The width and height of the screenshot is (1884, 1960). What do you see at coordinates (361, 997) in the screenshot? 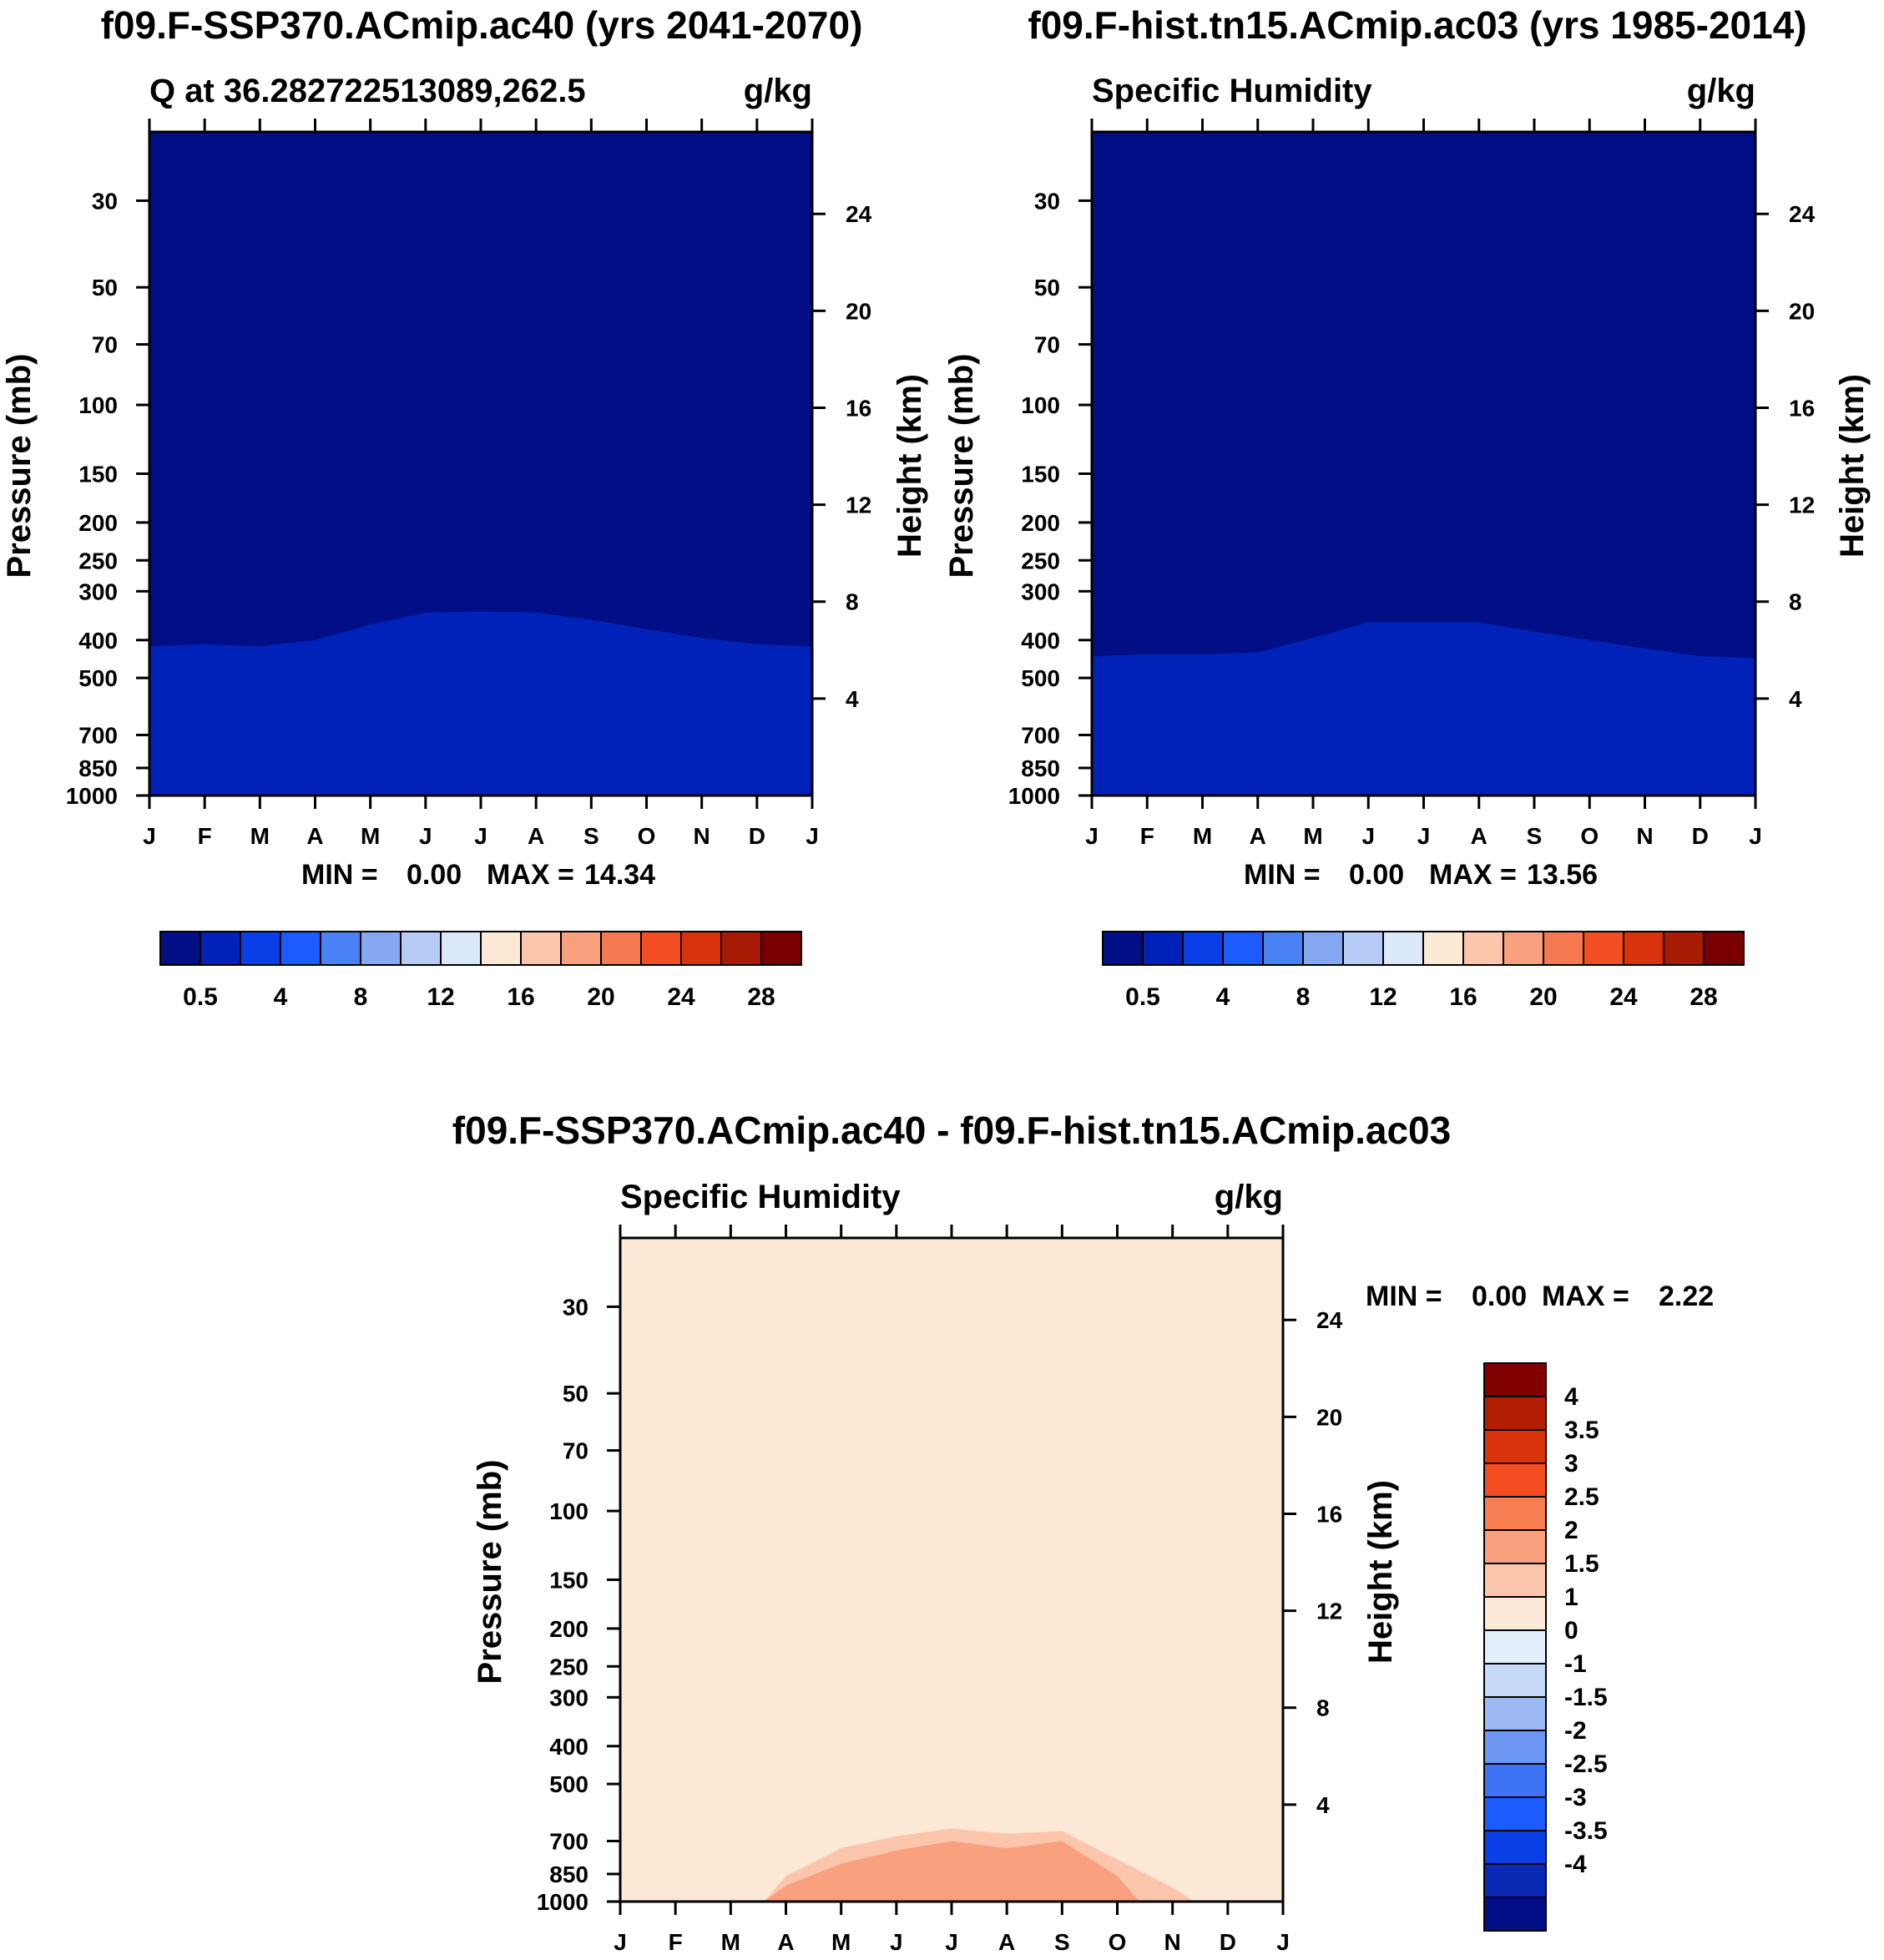
I see `colorbar-label: 8` at bounding box center [361, 997].